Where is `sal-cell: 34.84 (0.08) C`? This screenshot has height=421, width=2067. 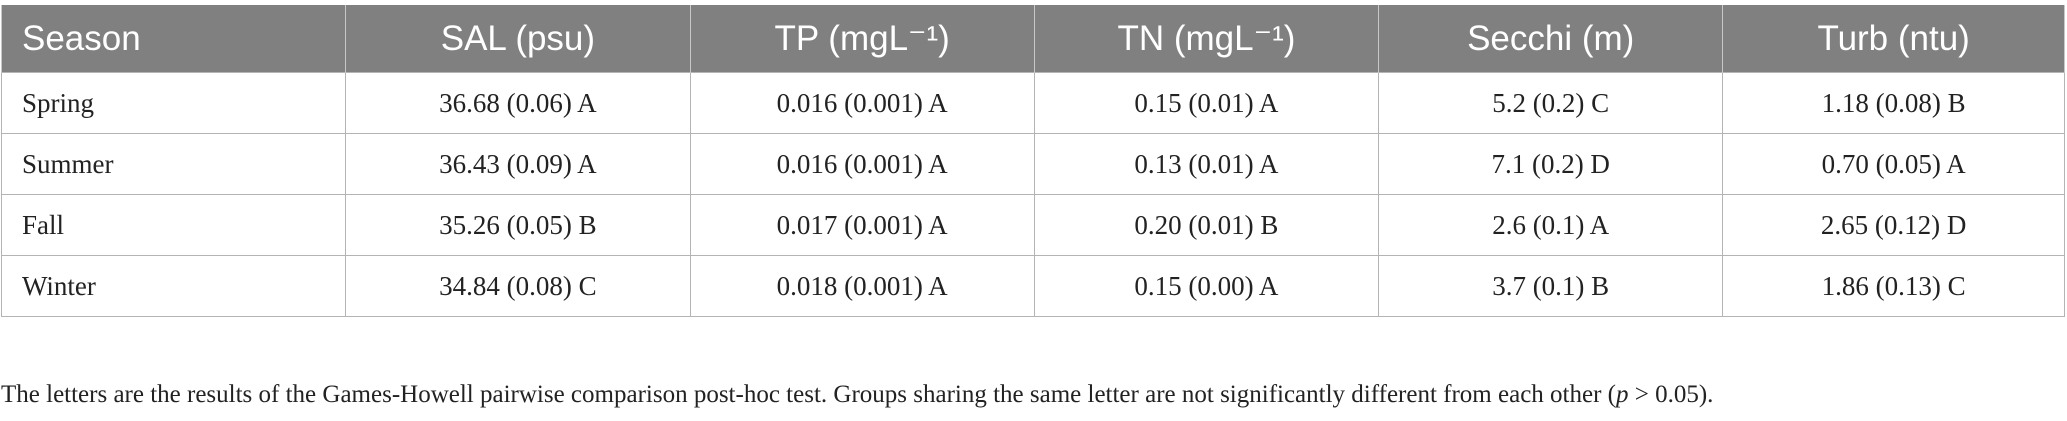 sal-cell: 34.84 (0.08) C is located at coordinates (518, 286).